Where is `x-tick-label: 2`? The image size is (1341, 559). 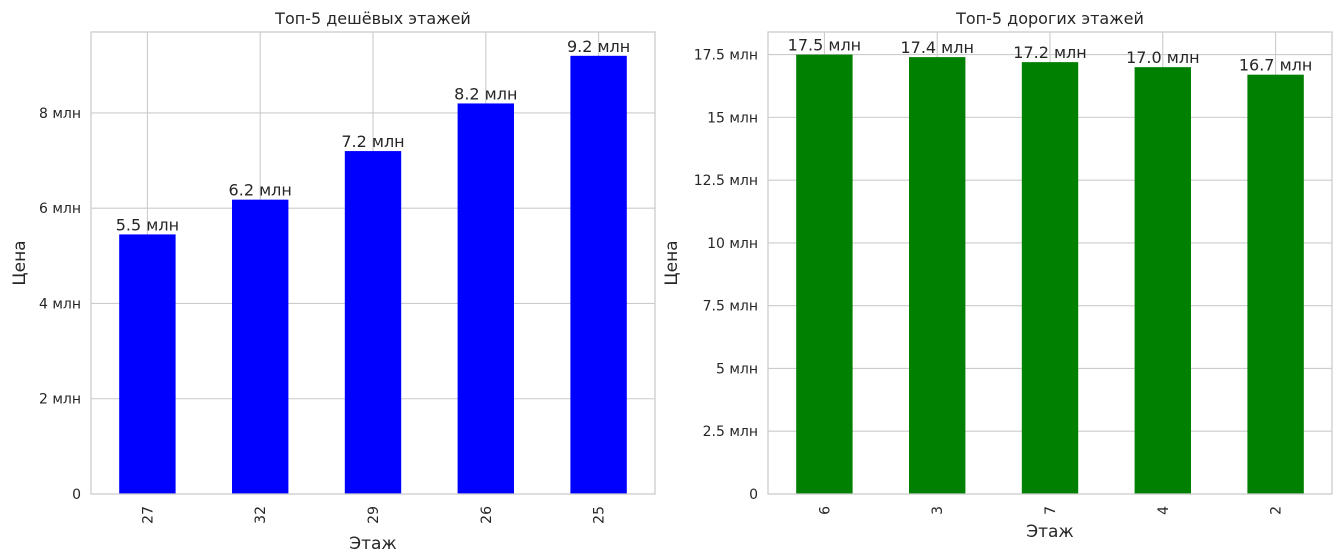 x-tick-label: 2 is located at coordinates (1277, 510).